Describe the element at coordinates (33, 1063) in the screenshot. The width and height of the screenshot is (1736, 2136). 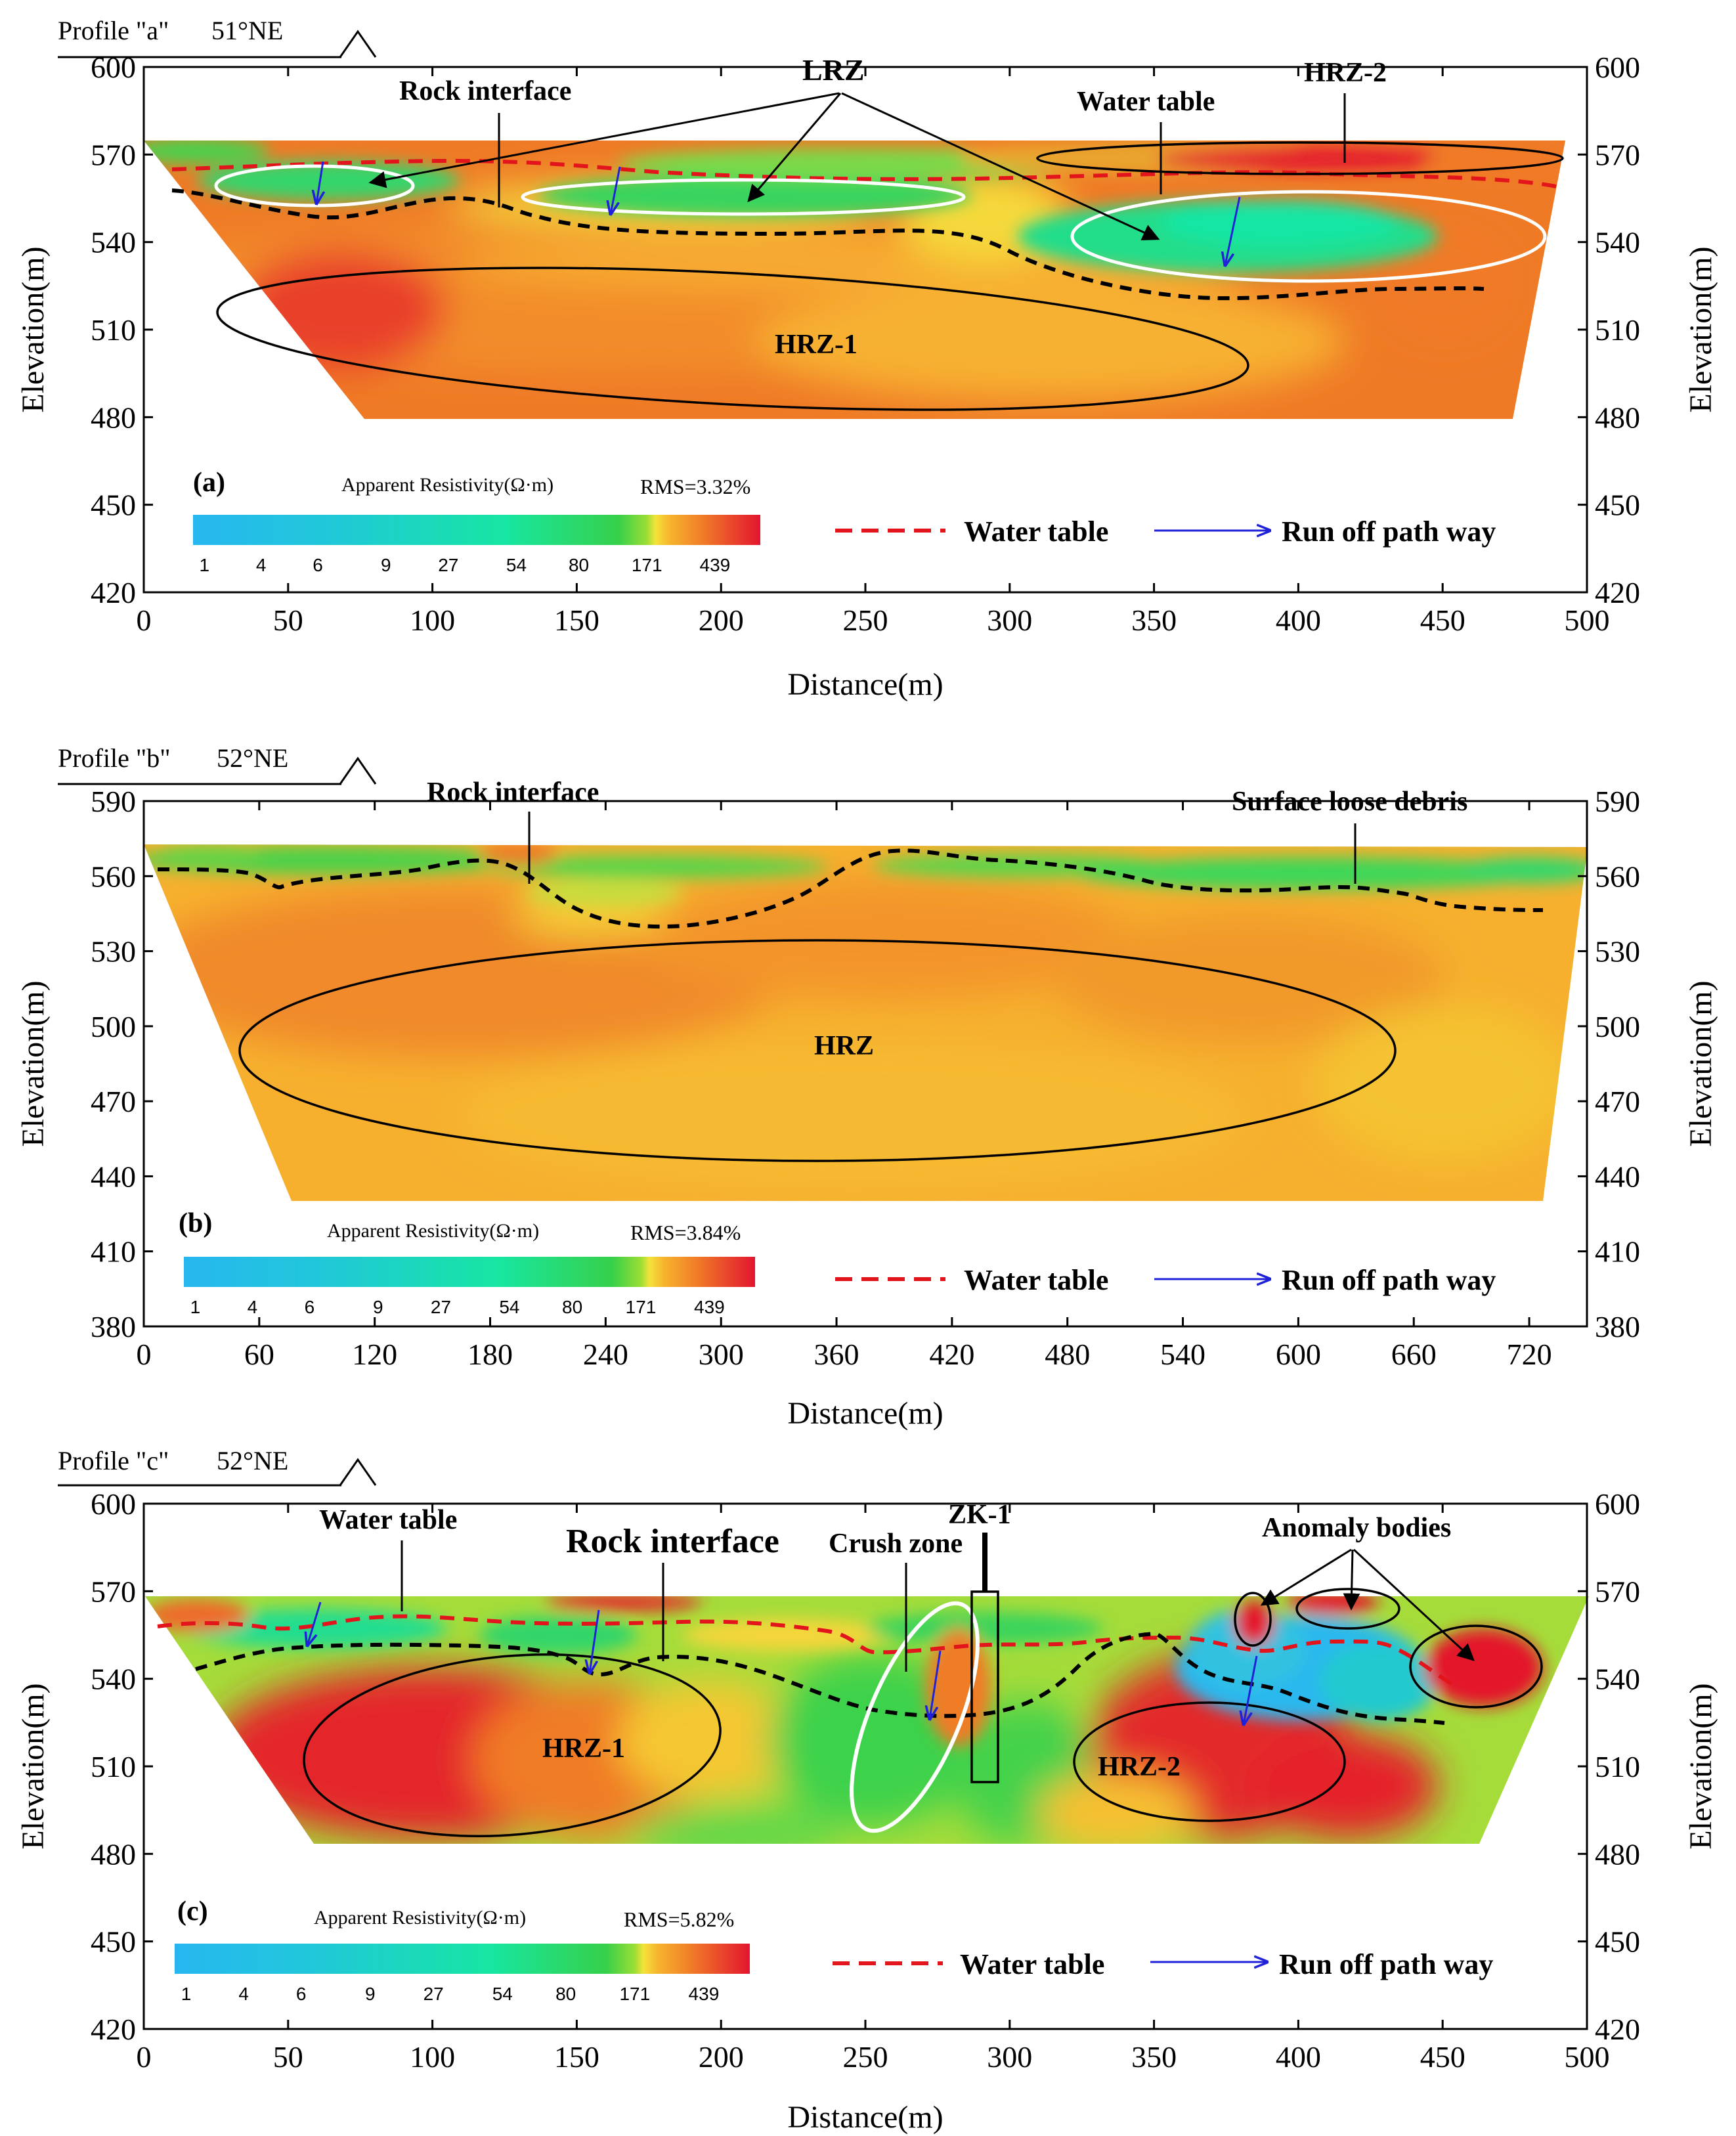
I see `panel-b-ylabel-left: Elevation(m)` at that location.